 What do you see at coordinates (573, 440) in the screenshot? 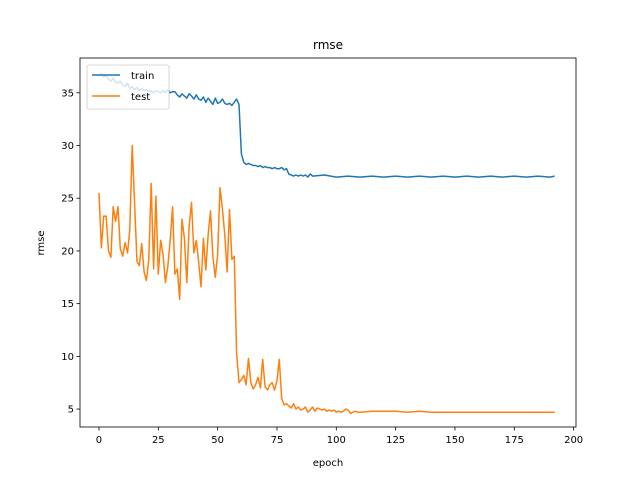
I see `x-tick-label: 200` at bounding box center [573, 440].